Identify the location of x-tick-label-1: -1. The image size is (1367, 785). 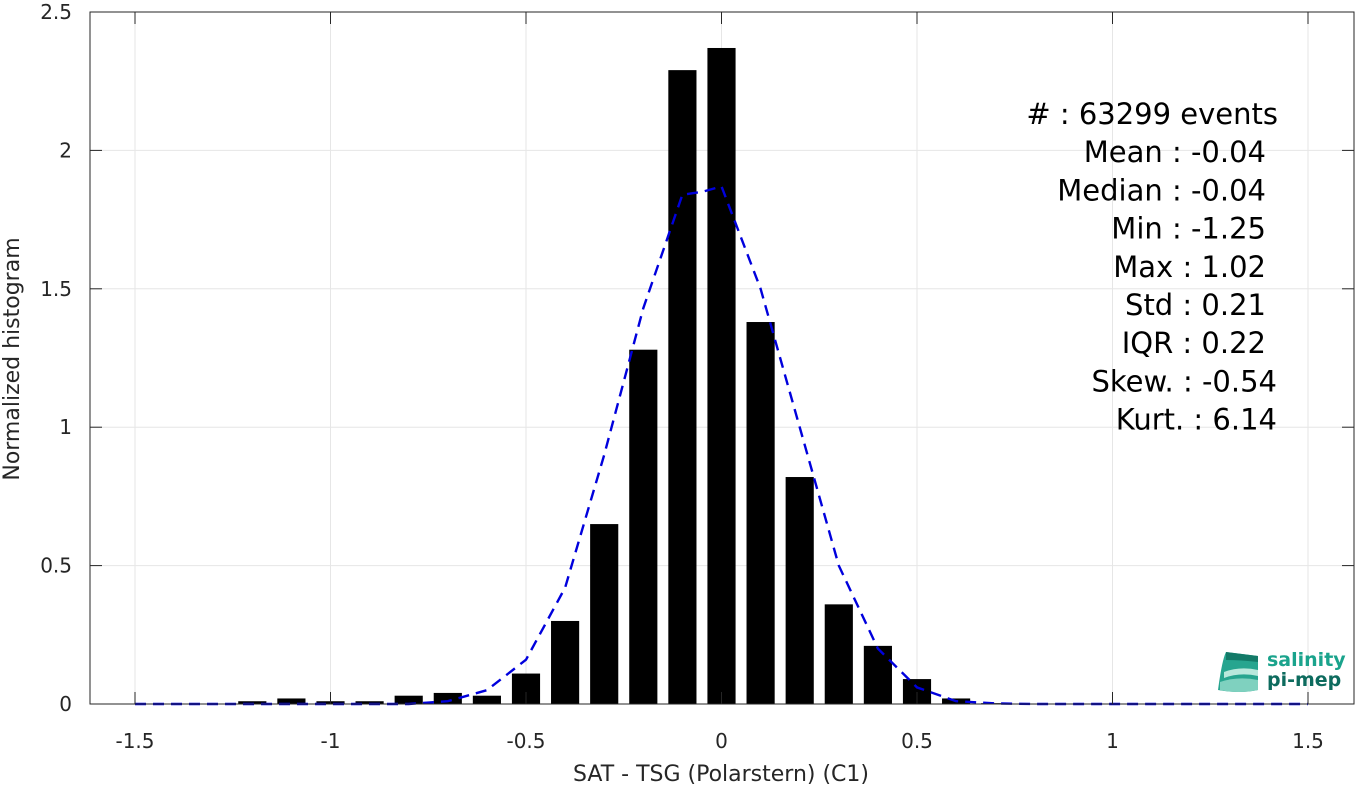
(331, 741).